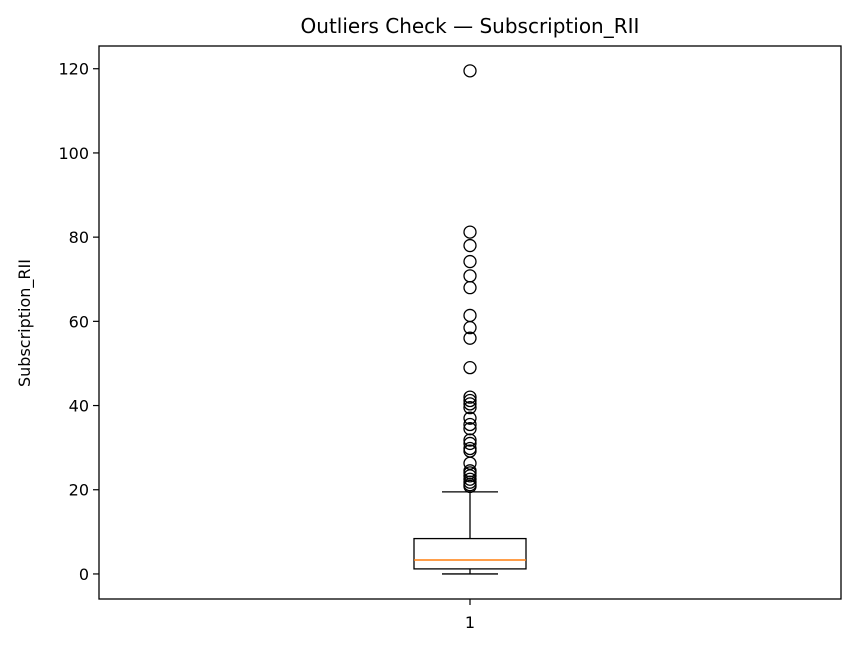 This screenshot has width=857, height=650. Describe the element at coordinates (470, 26) in the screenshot. I see `chart-title: Outliers Check — Subscription_RII` at that location.